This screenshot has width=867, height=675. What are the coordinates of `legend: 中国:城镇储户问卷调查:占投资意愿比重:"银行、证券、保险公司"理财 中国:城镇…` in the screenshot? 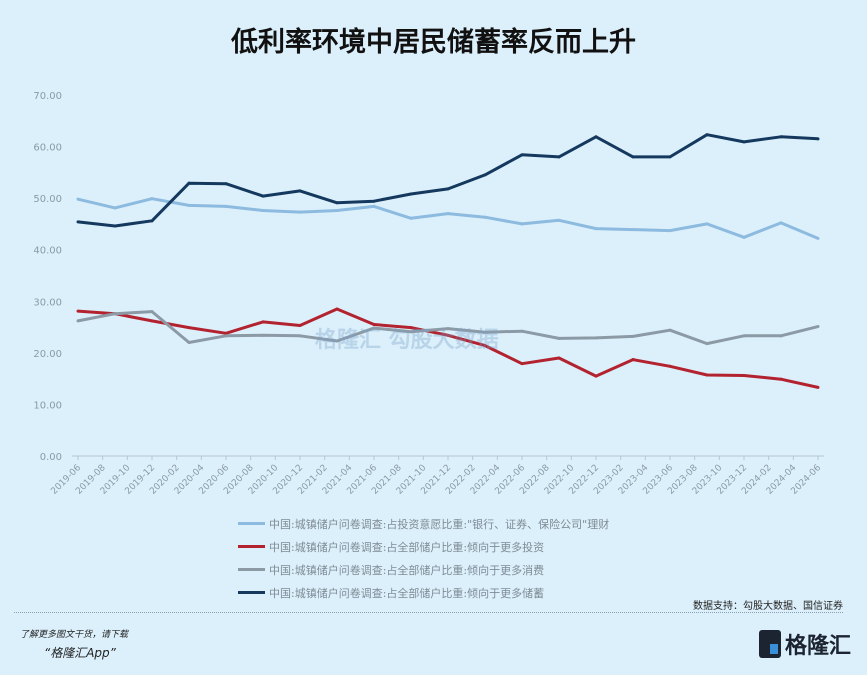 It's located at (423, 558).